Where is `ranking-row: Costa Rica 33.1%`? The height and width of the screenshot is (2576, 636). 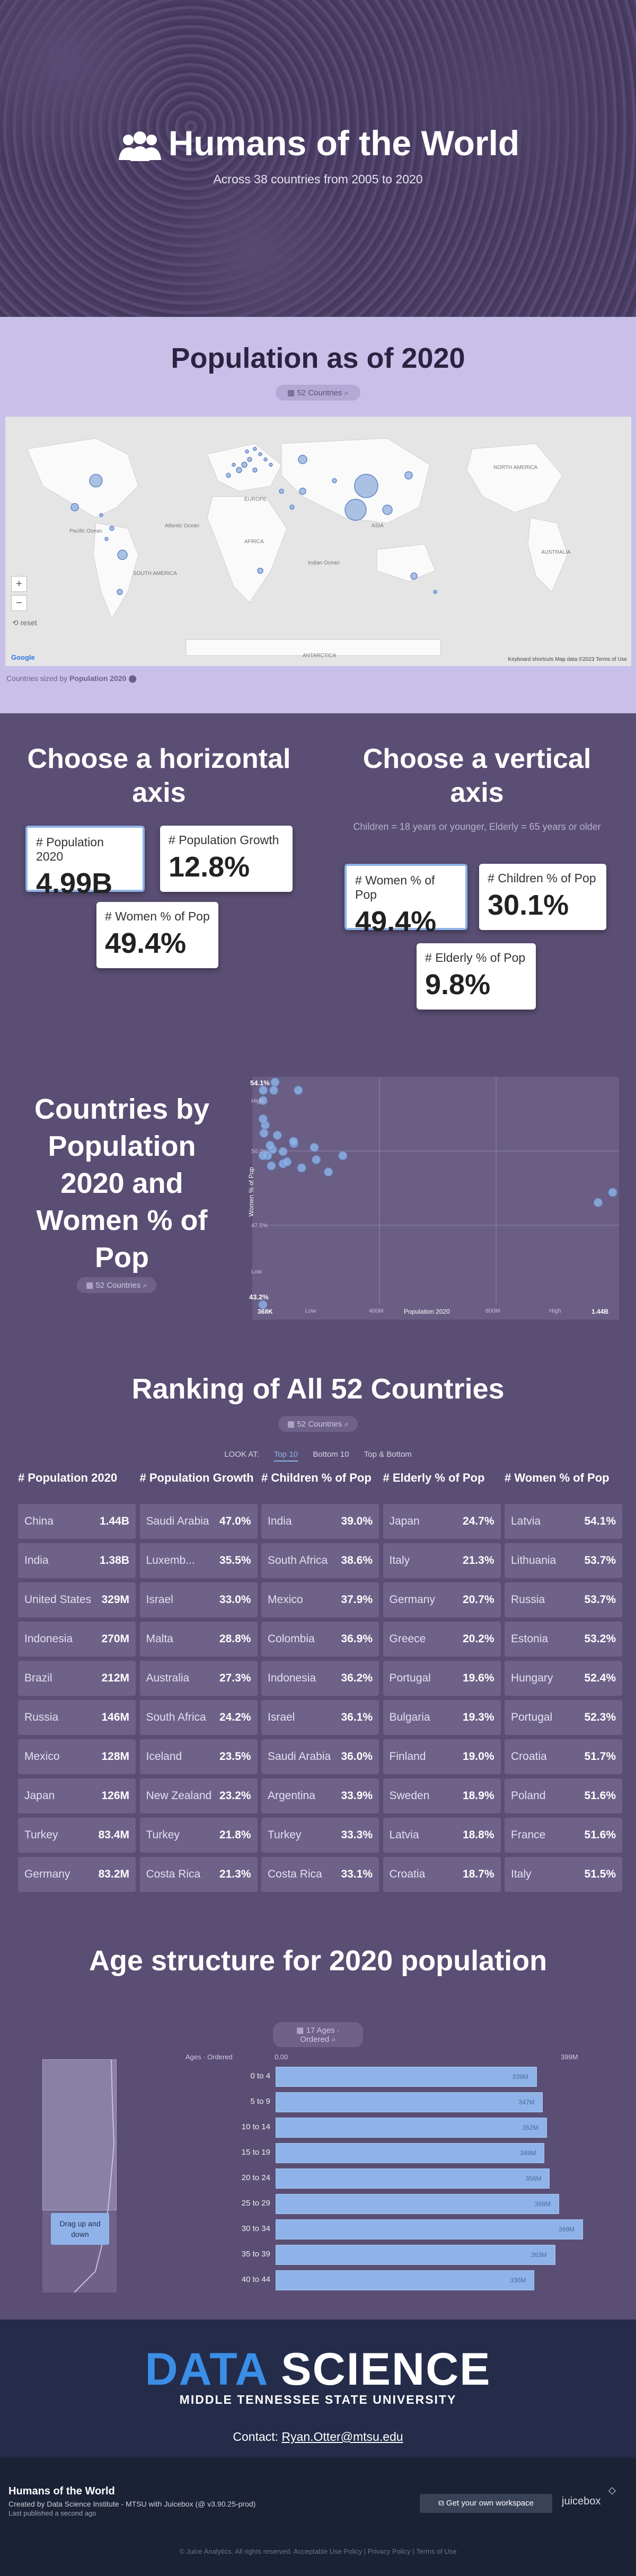 ranking-row: Costa Rica 33.1% is located at coordinates (320, 1874).